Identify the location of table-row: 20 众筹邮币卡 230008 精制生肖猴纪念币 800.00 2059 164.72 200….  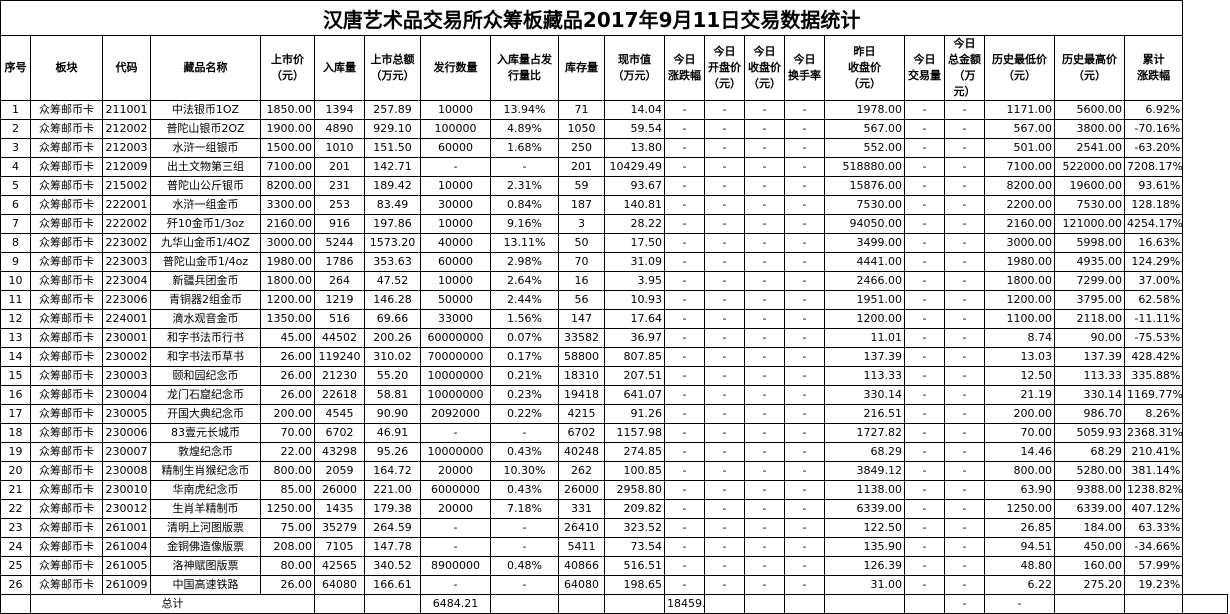
(614, 471).